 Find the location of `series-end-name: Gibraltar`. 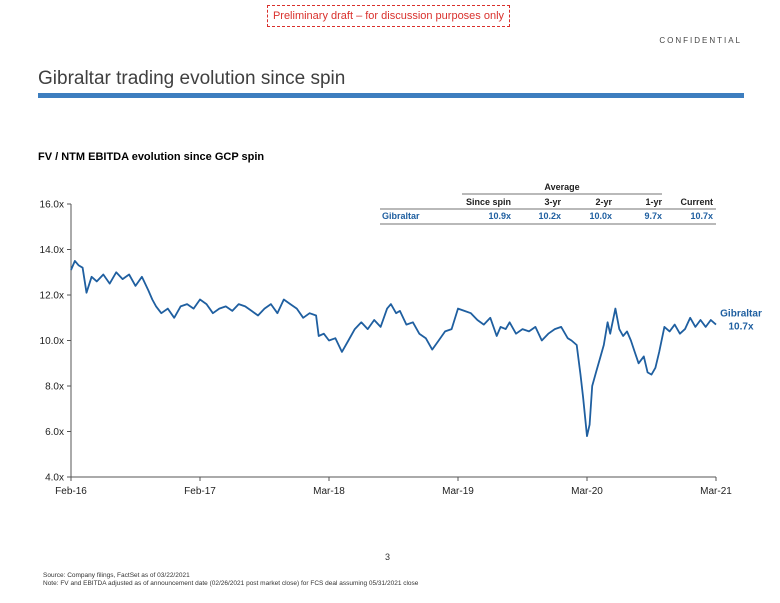

series-end-name: Gibraltar is located at coordinates (741, 314).